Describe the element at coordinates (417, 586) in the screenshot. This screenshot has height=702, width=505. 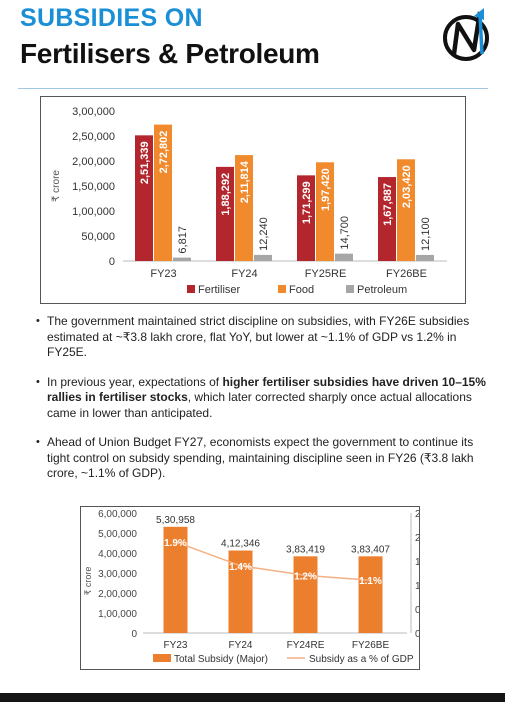
I see `y2-tick-label: 1.0%` at that location.